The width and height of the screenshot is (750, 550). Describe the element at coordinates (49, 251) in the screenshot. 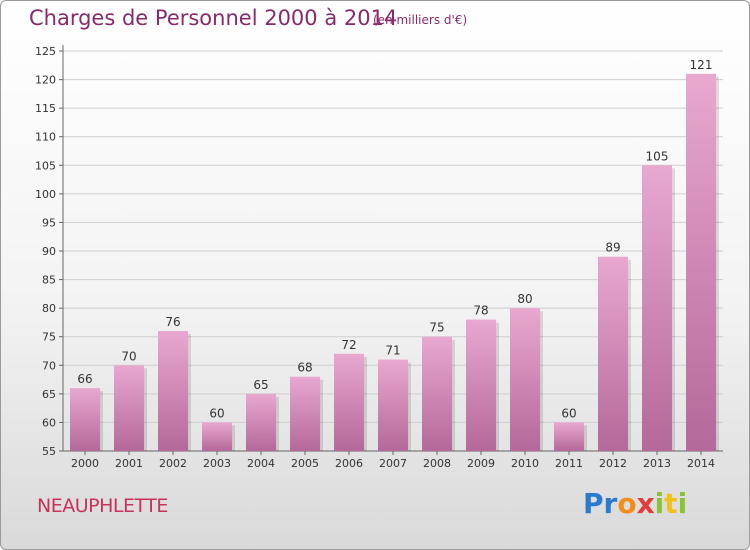

I see `y-tick-label: 90` at that location.